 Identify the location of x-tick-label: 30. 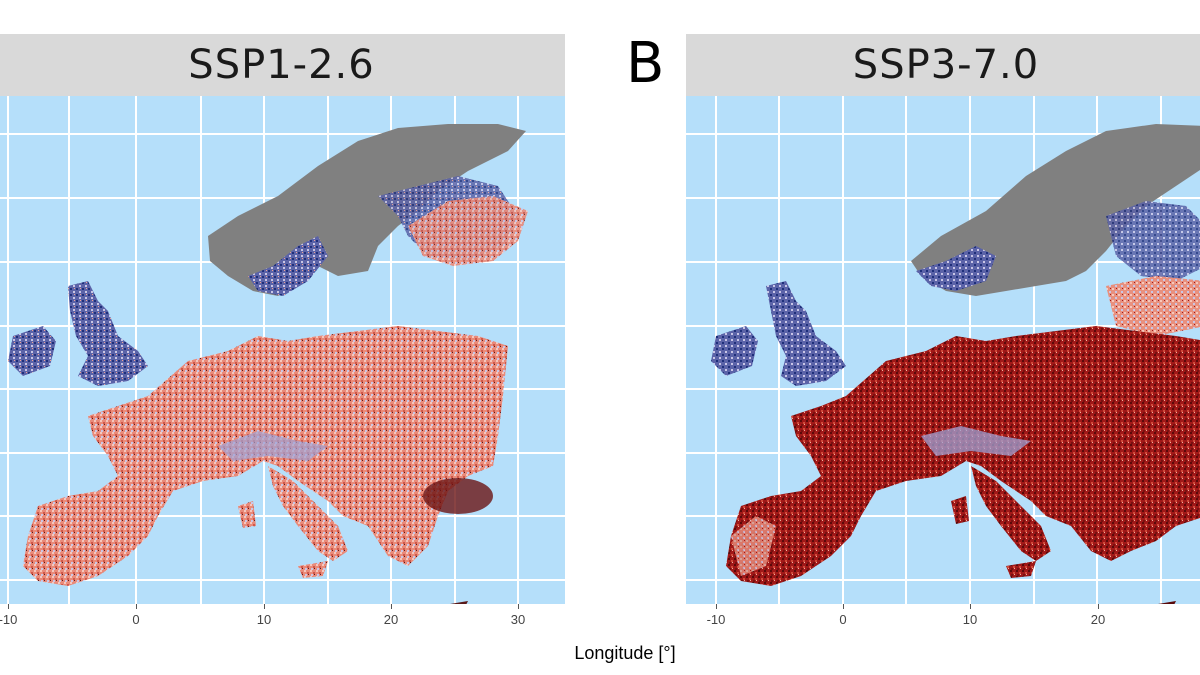
(518, 619).